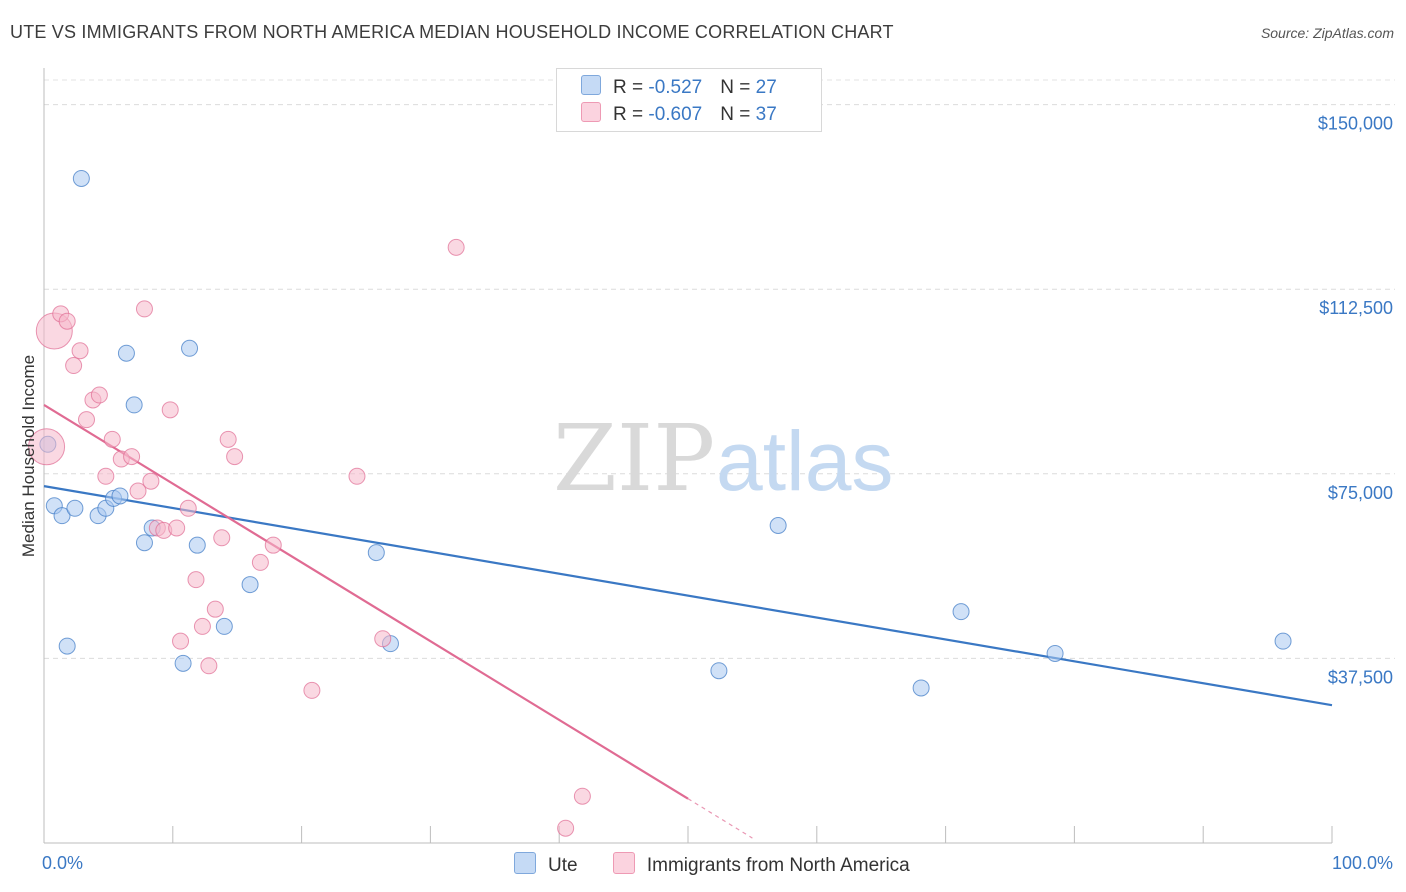 This screenshot has height=892, width=1406. Describe the element at coordinates (675, 114) in the screenshot. I see `r-value: -0.607` at that location.